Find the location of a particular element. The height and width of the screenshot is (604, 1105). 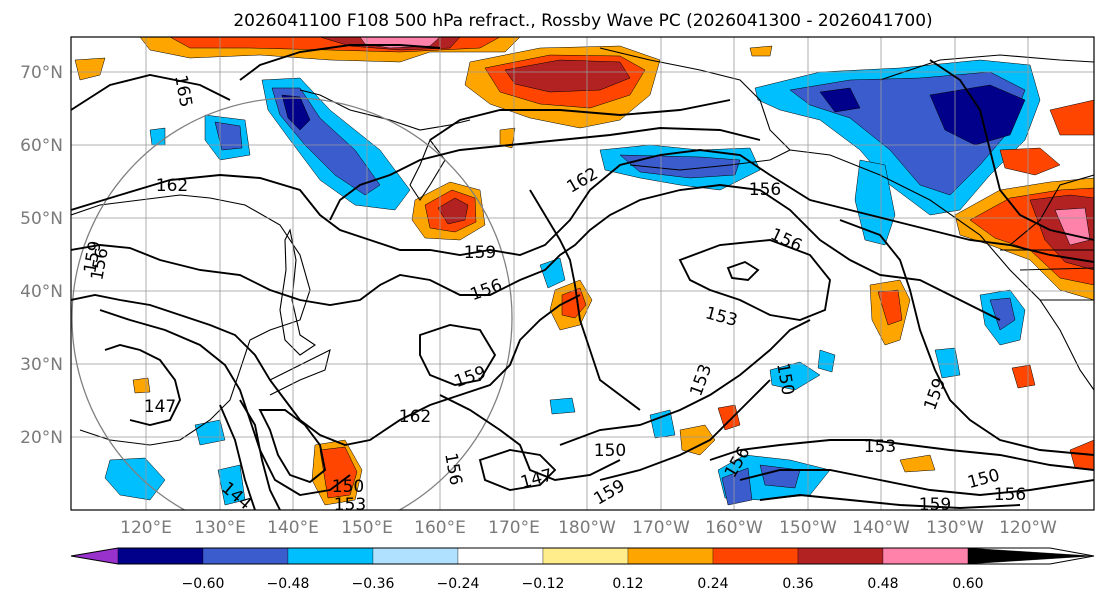

colorbar-tick-label: 0.12 is located at coordinates (627, 584).